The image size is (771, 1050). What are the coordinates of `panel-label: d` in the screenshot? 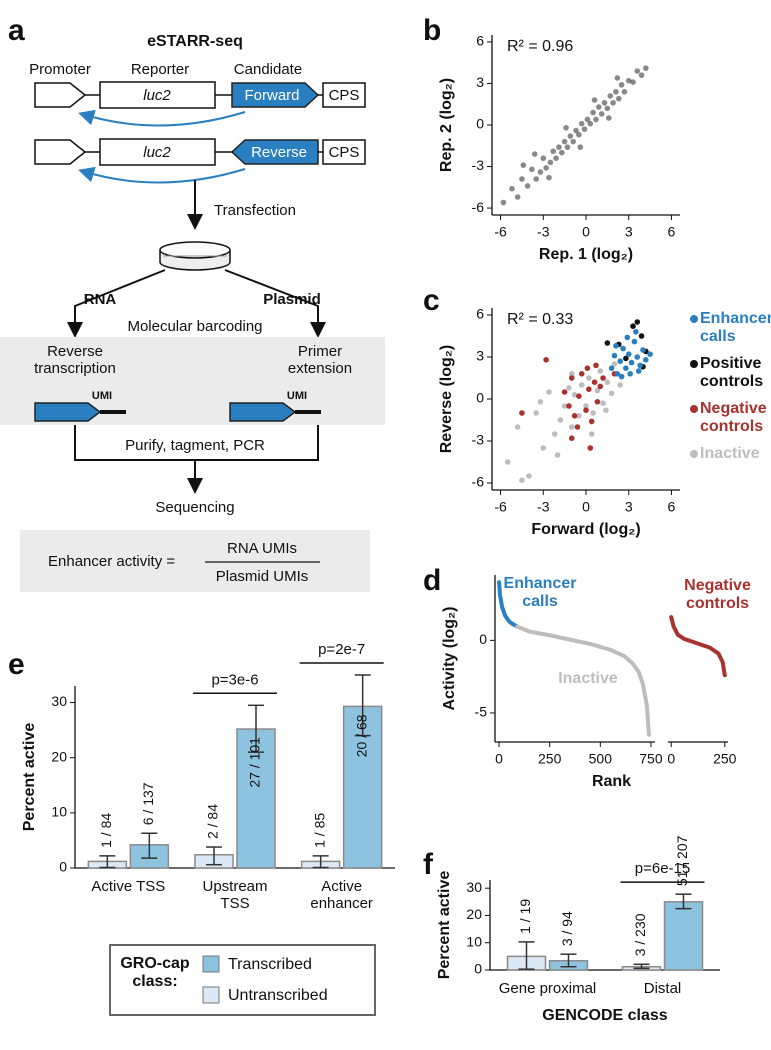 It's located at (432, 580).